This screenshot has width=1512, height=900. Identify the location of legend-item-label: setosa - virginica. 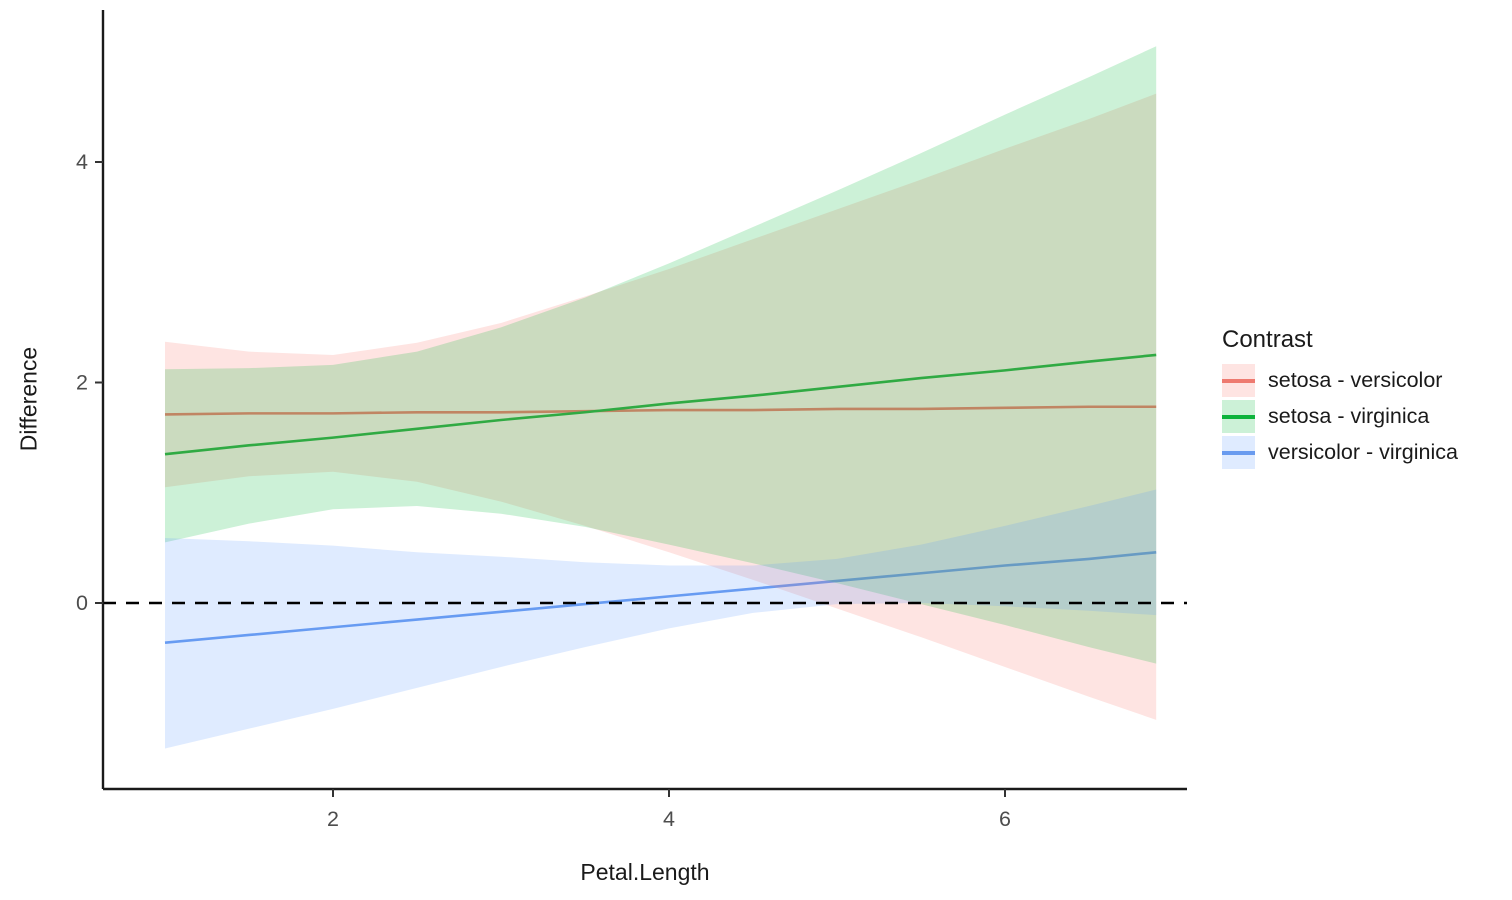
(1349, 416).